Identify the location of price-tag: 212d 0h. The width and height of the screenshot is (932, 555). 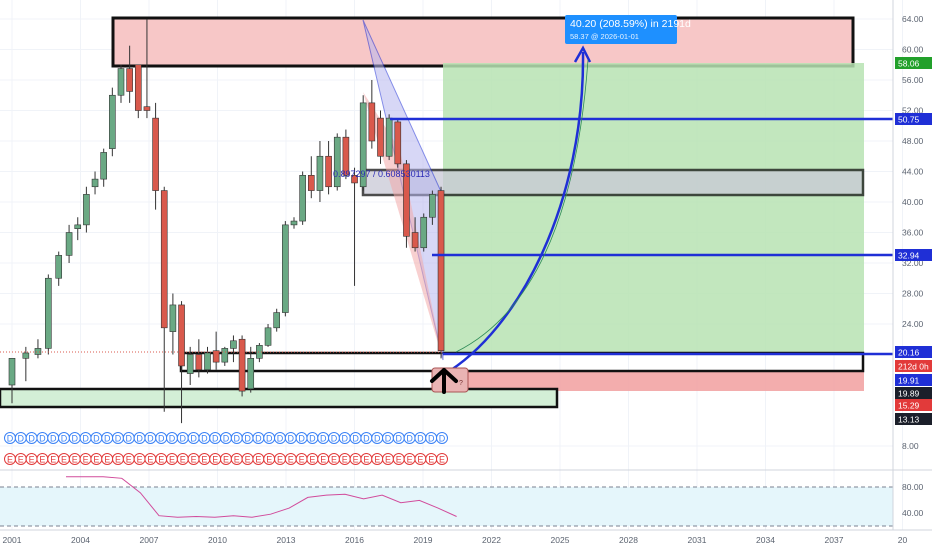
(913, 366).